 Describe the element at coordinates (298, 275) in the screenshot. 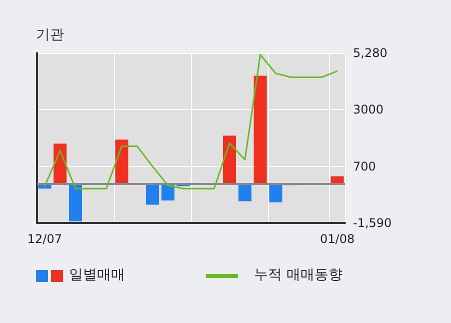

I see `legend-label: 누적 매매동향` at that location.